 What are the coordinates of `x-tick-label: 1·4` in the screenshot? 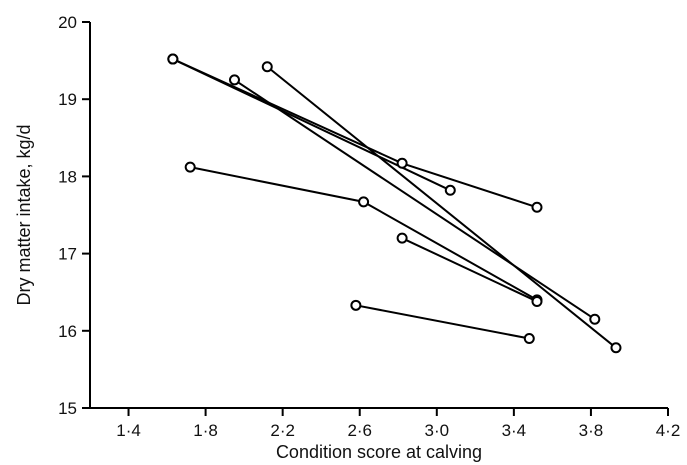 It's located at (128, 430).